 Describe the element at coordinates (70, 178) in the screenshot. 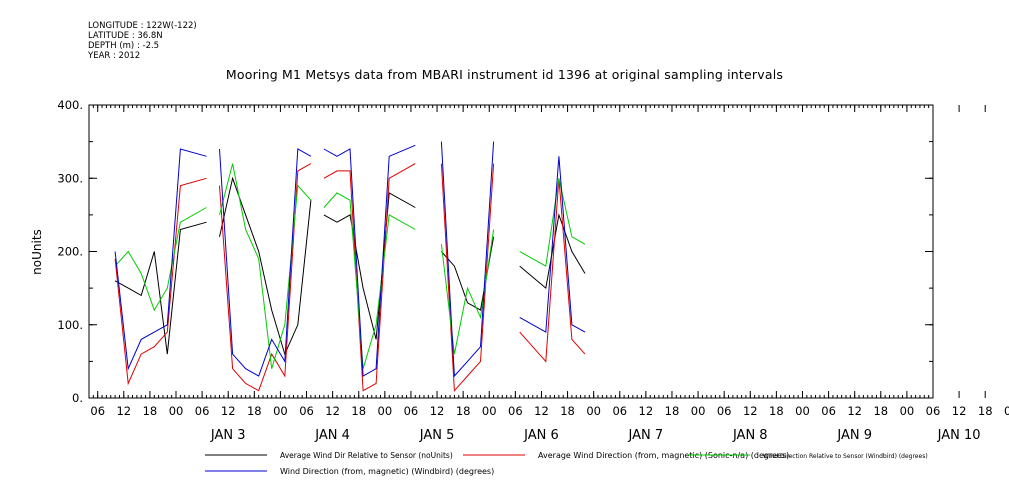

I see `y-tick-label: 300.` at that location.